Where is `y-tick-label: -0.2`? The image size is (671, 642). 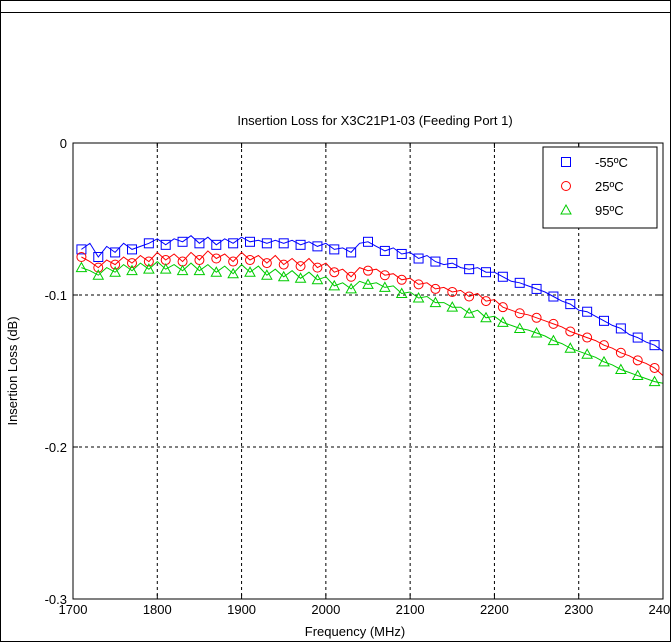 y-tick-label: -0.2 is located at coordinates (56, 447).